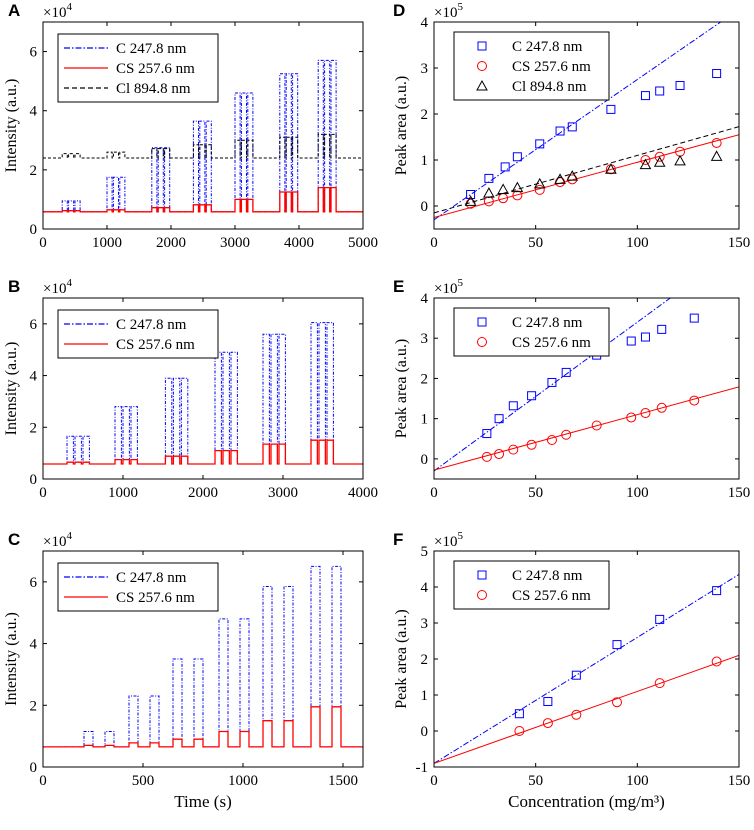 The image size is (754, 830). What do you see at coordinates (398, 539) in the screenshot?
I see `panel-letter: F` at bounding box center [398, 539].